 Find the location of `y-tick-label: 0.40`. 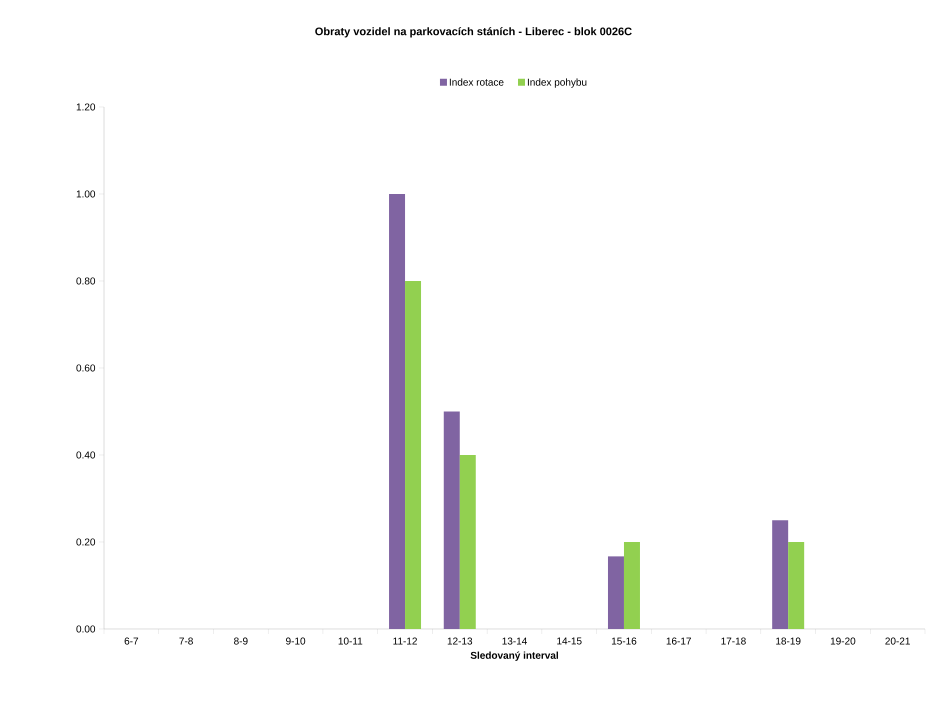

y-tick-label: 0.40 is located at coordinates (86, 455).